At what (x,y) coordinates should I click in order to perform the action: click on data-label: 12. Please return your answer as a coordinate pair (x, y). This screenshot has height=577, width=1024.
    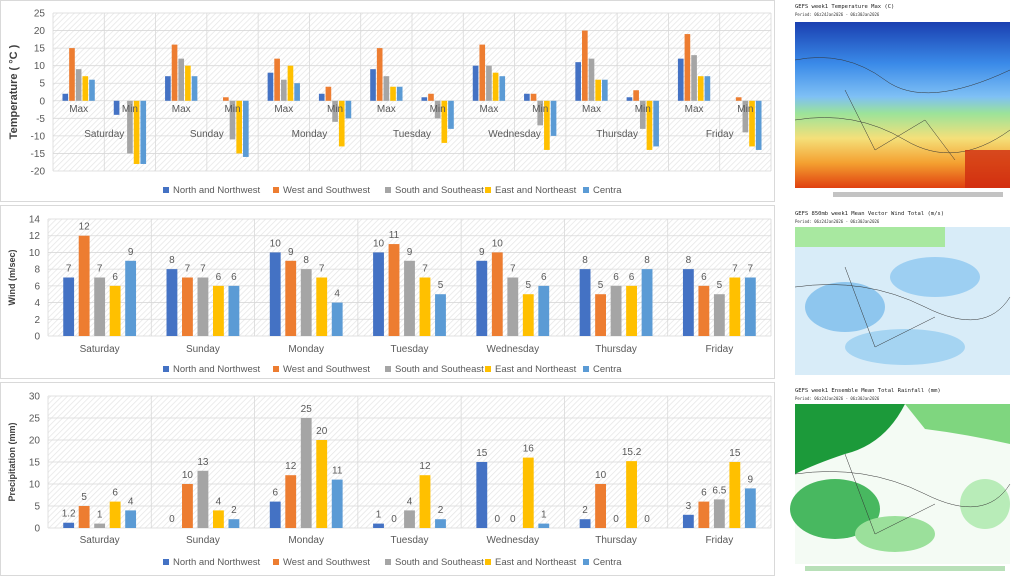
    Looking at the image, I should click on (425, 466).